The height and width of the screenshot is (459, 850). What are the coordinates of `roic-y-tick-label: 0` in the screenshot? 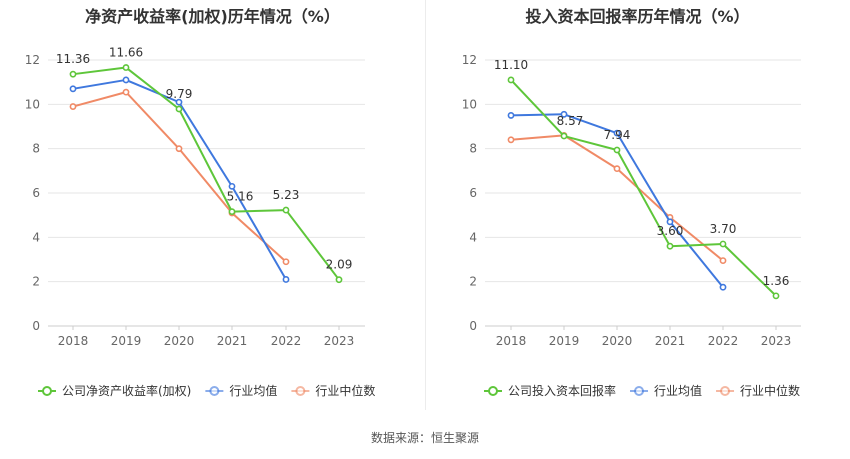 It's located at (473, 326).